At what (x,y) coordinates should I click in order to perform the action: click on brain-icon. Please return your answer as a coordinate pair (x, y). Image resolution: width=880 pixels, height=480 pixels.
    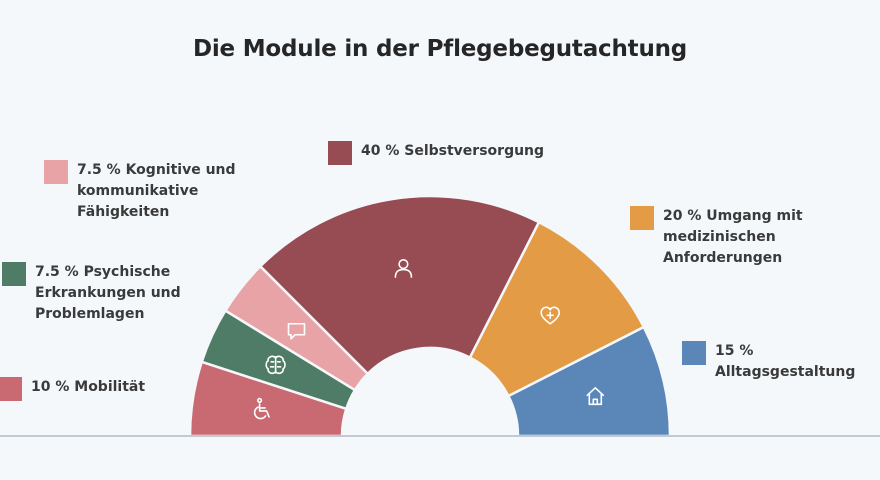
    Looking at the image, I should click on (275, 365).